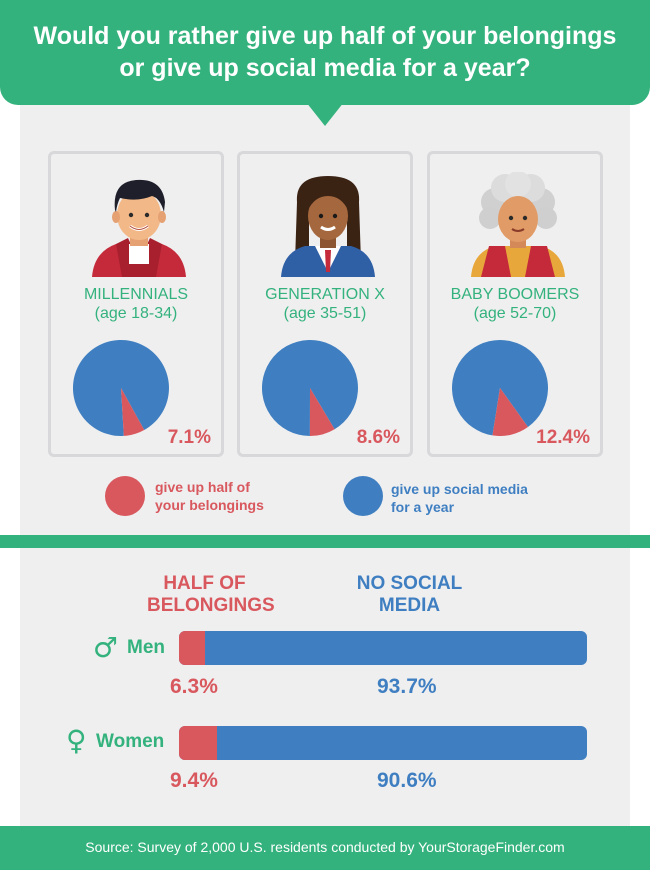 The image size is (650, 870). I want to click on legend-line: give up half of, so click(202, 487).